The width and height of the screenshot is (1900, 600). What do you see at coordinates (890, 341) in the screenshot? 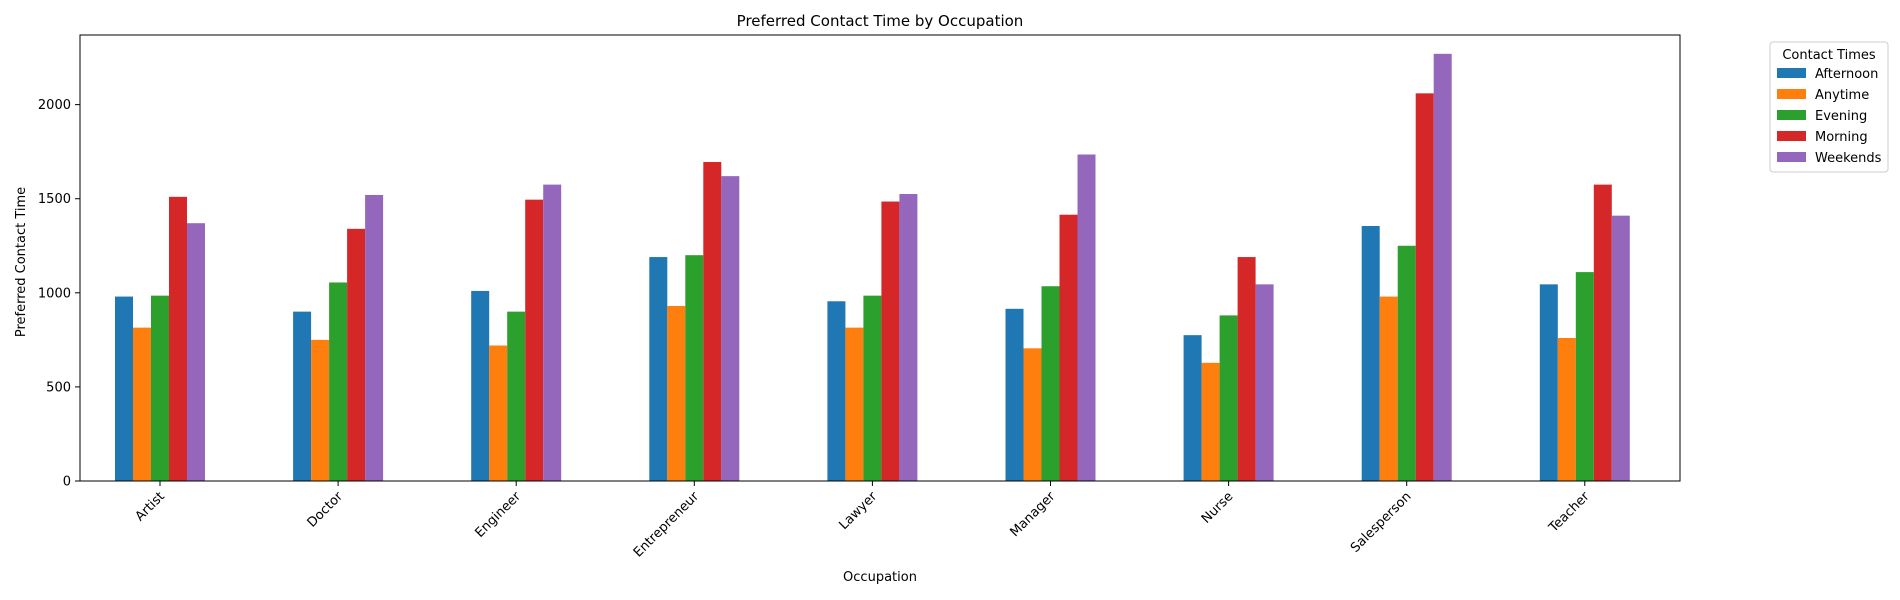
I see `bar-morning-lawyer` at bounding box center [890, 341].